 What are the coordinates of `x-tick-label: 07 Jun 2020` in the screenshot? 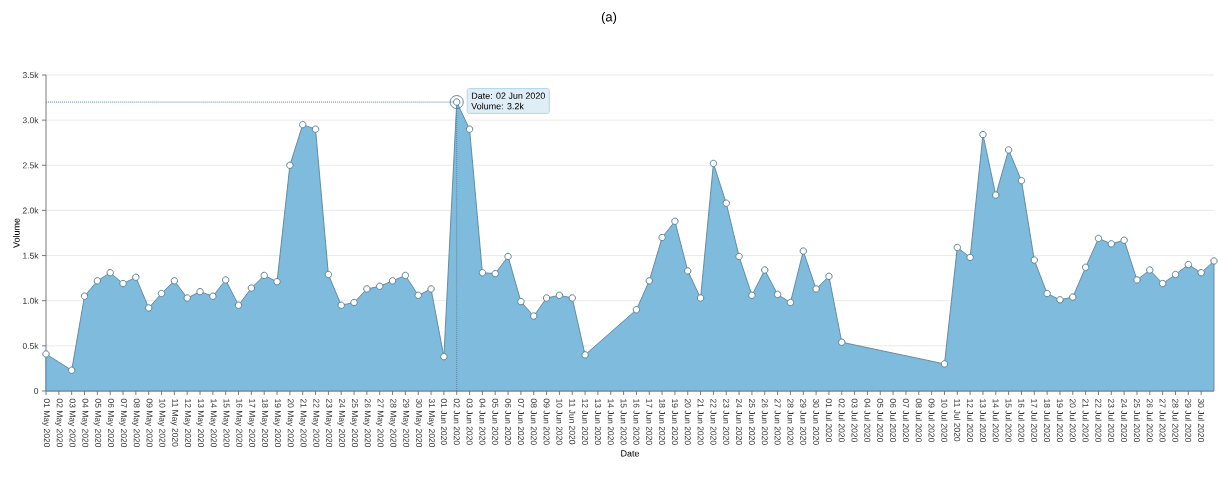 It's located at (520, 421).